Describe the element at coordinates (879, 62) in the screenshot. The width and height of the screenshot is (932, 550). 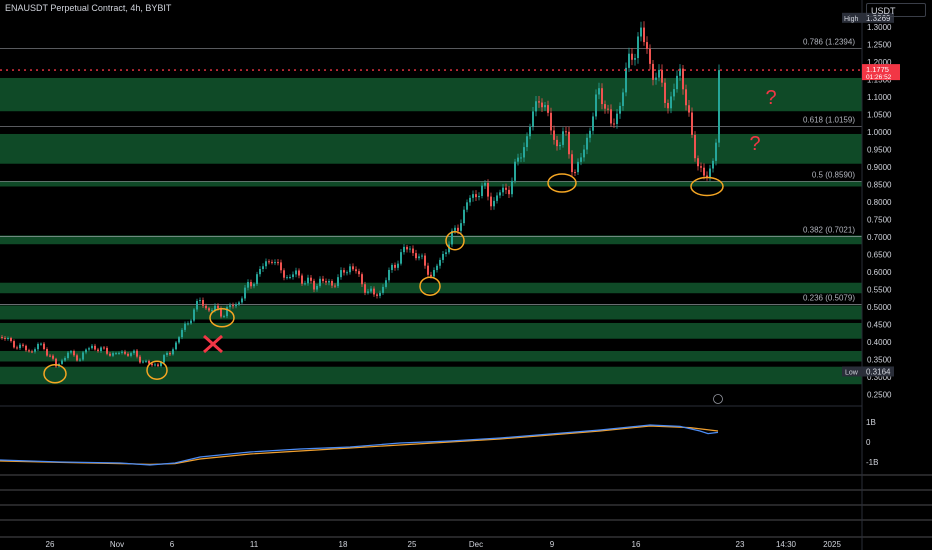
I see `price-tick-label: 1.2000` at that location.